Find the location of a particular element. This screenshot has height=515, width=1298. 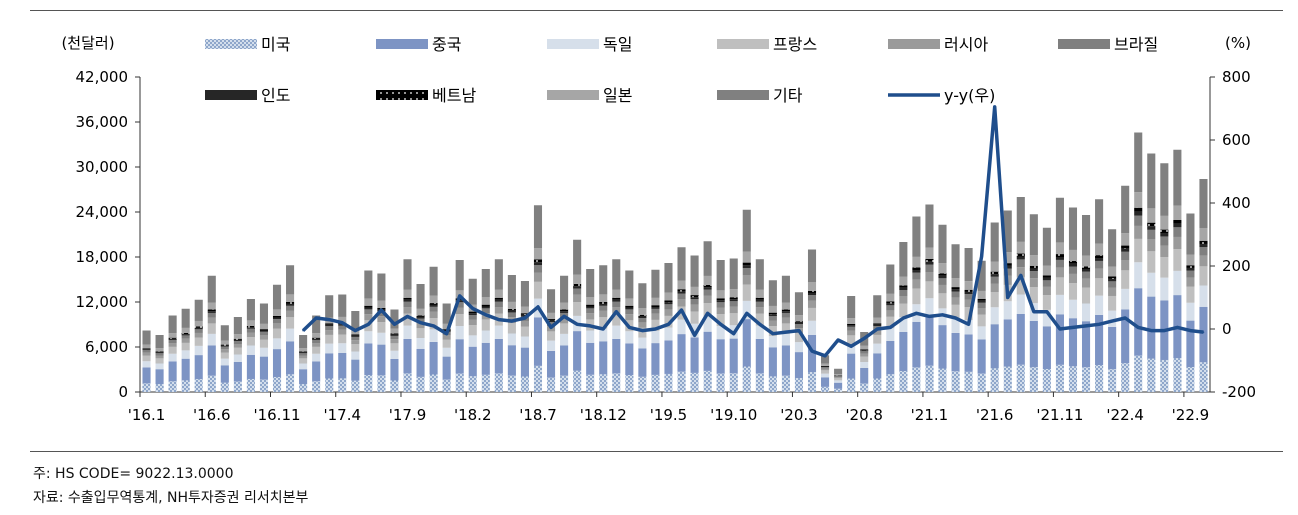

legend-item: y-y(우) is located at coordinates (941, 95).